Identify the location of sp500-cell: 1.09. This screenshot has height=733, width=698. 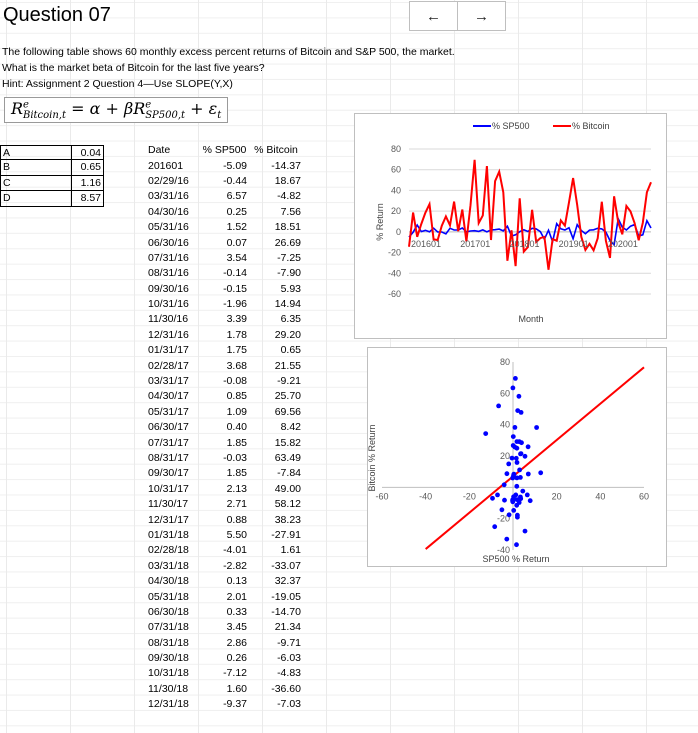
(236, 411).